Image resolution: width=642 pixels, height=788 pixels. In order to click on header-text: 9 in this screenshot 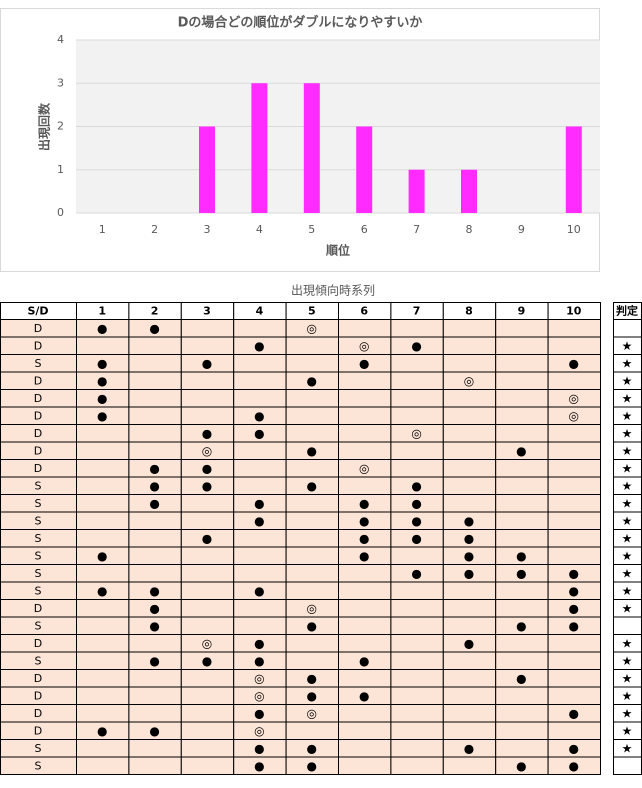, I will do `click(522, 311)`.